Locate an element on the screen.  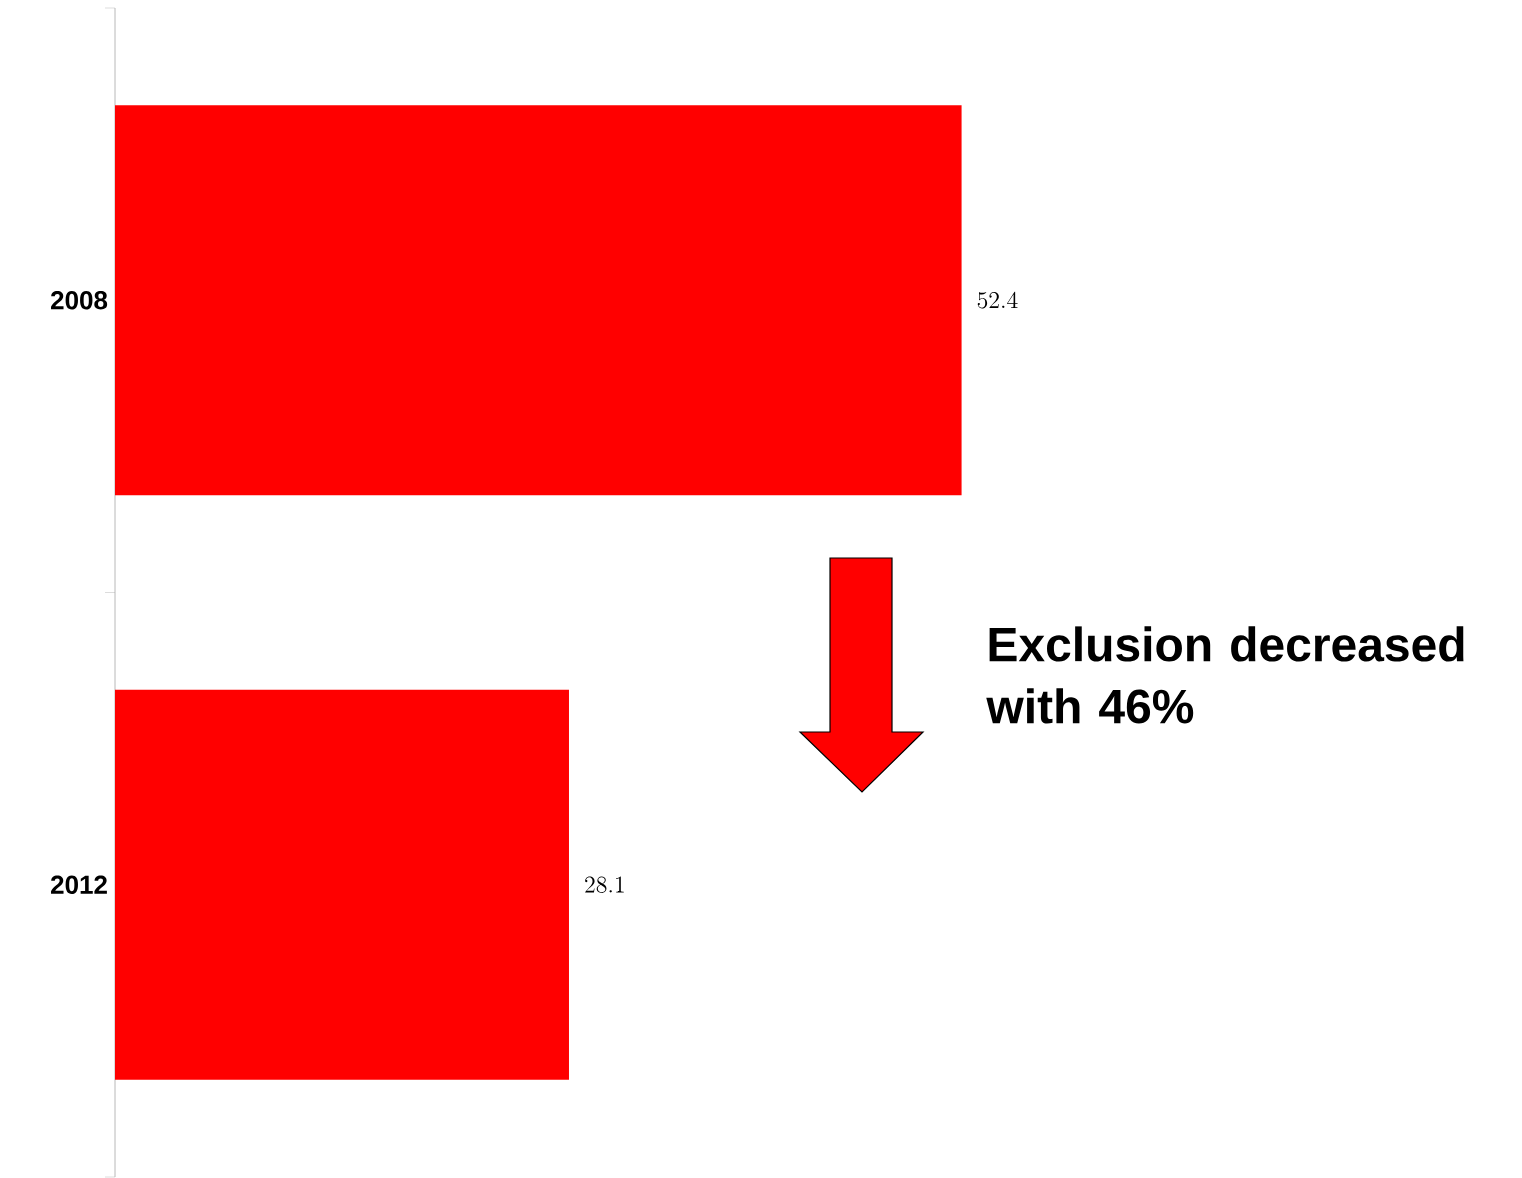
text: Exclusion decreased with 46% is located at coordinates (1225, 675).